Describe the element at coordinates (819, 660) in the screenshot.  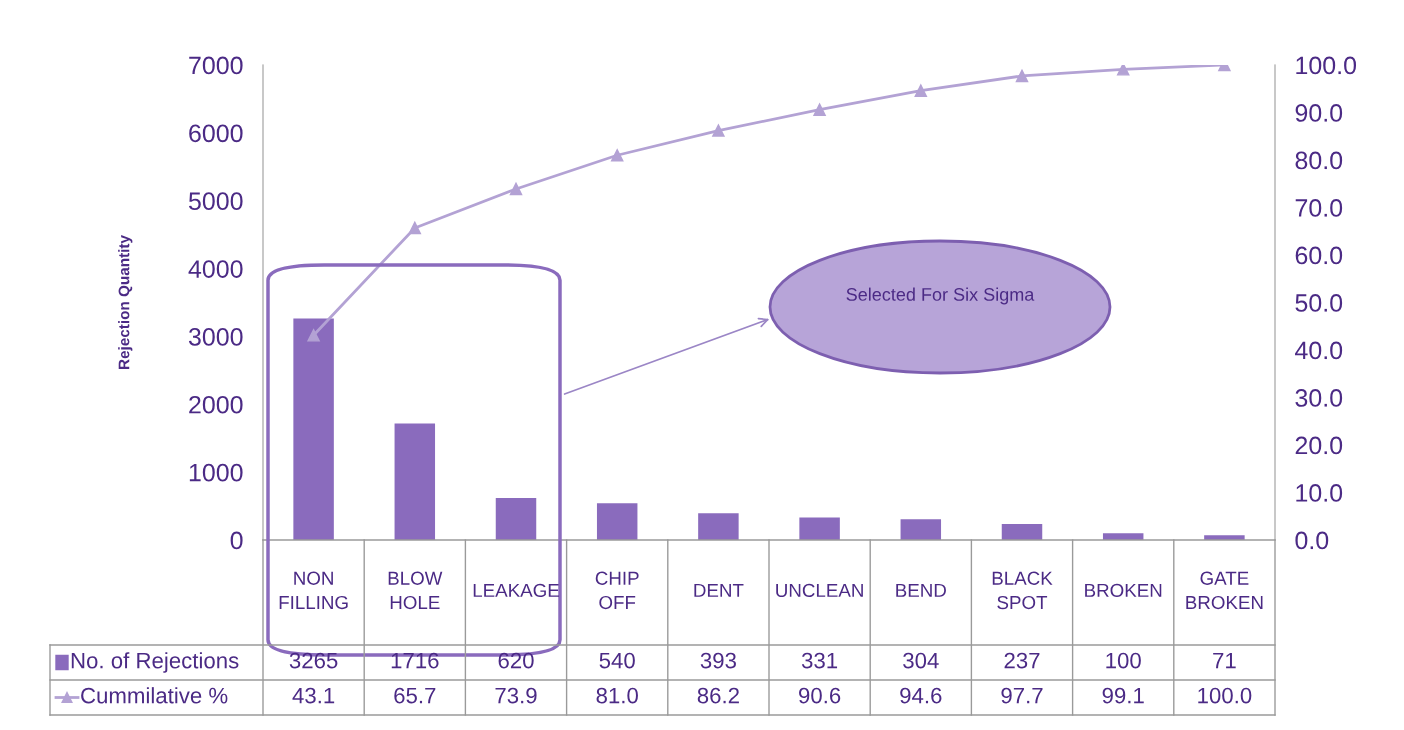
I see `data-label: 331` at that location.